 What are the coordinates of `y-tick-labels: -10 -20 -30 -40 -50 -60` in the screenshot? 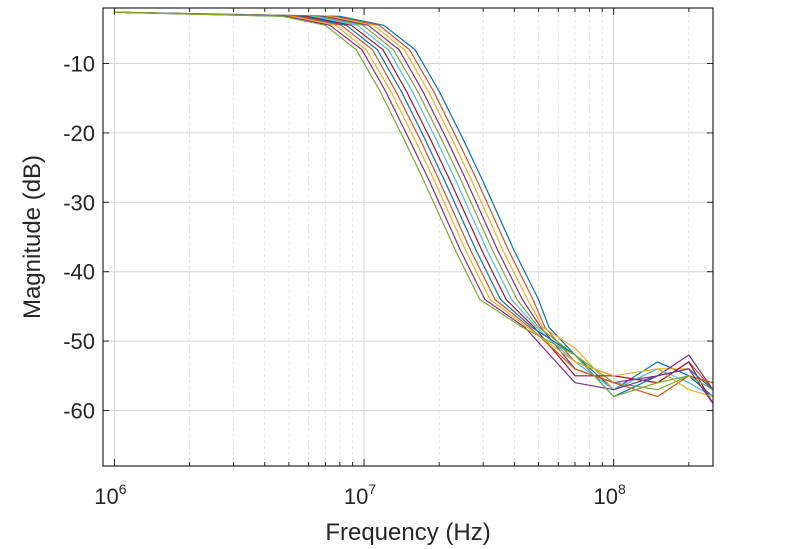 It's located at (79, 238).